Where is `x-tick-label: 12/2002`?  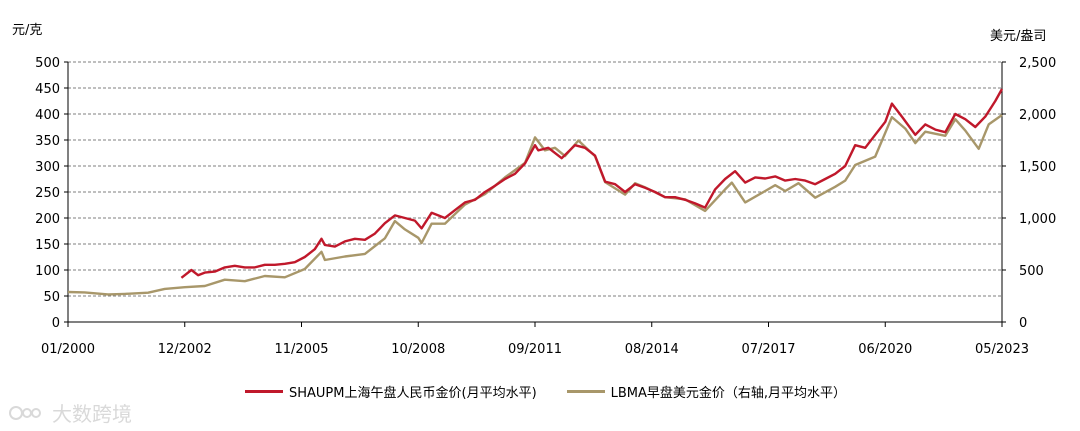 x-tick-label: 12/2002 is located at coordinates (185, 349).